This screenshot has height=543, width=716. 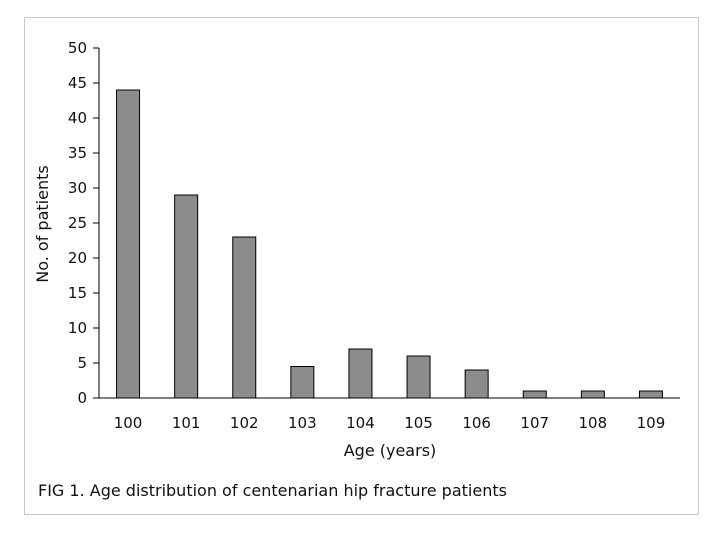 I want to click on x-tick-label: 103, so click(x=302, y=423).